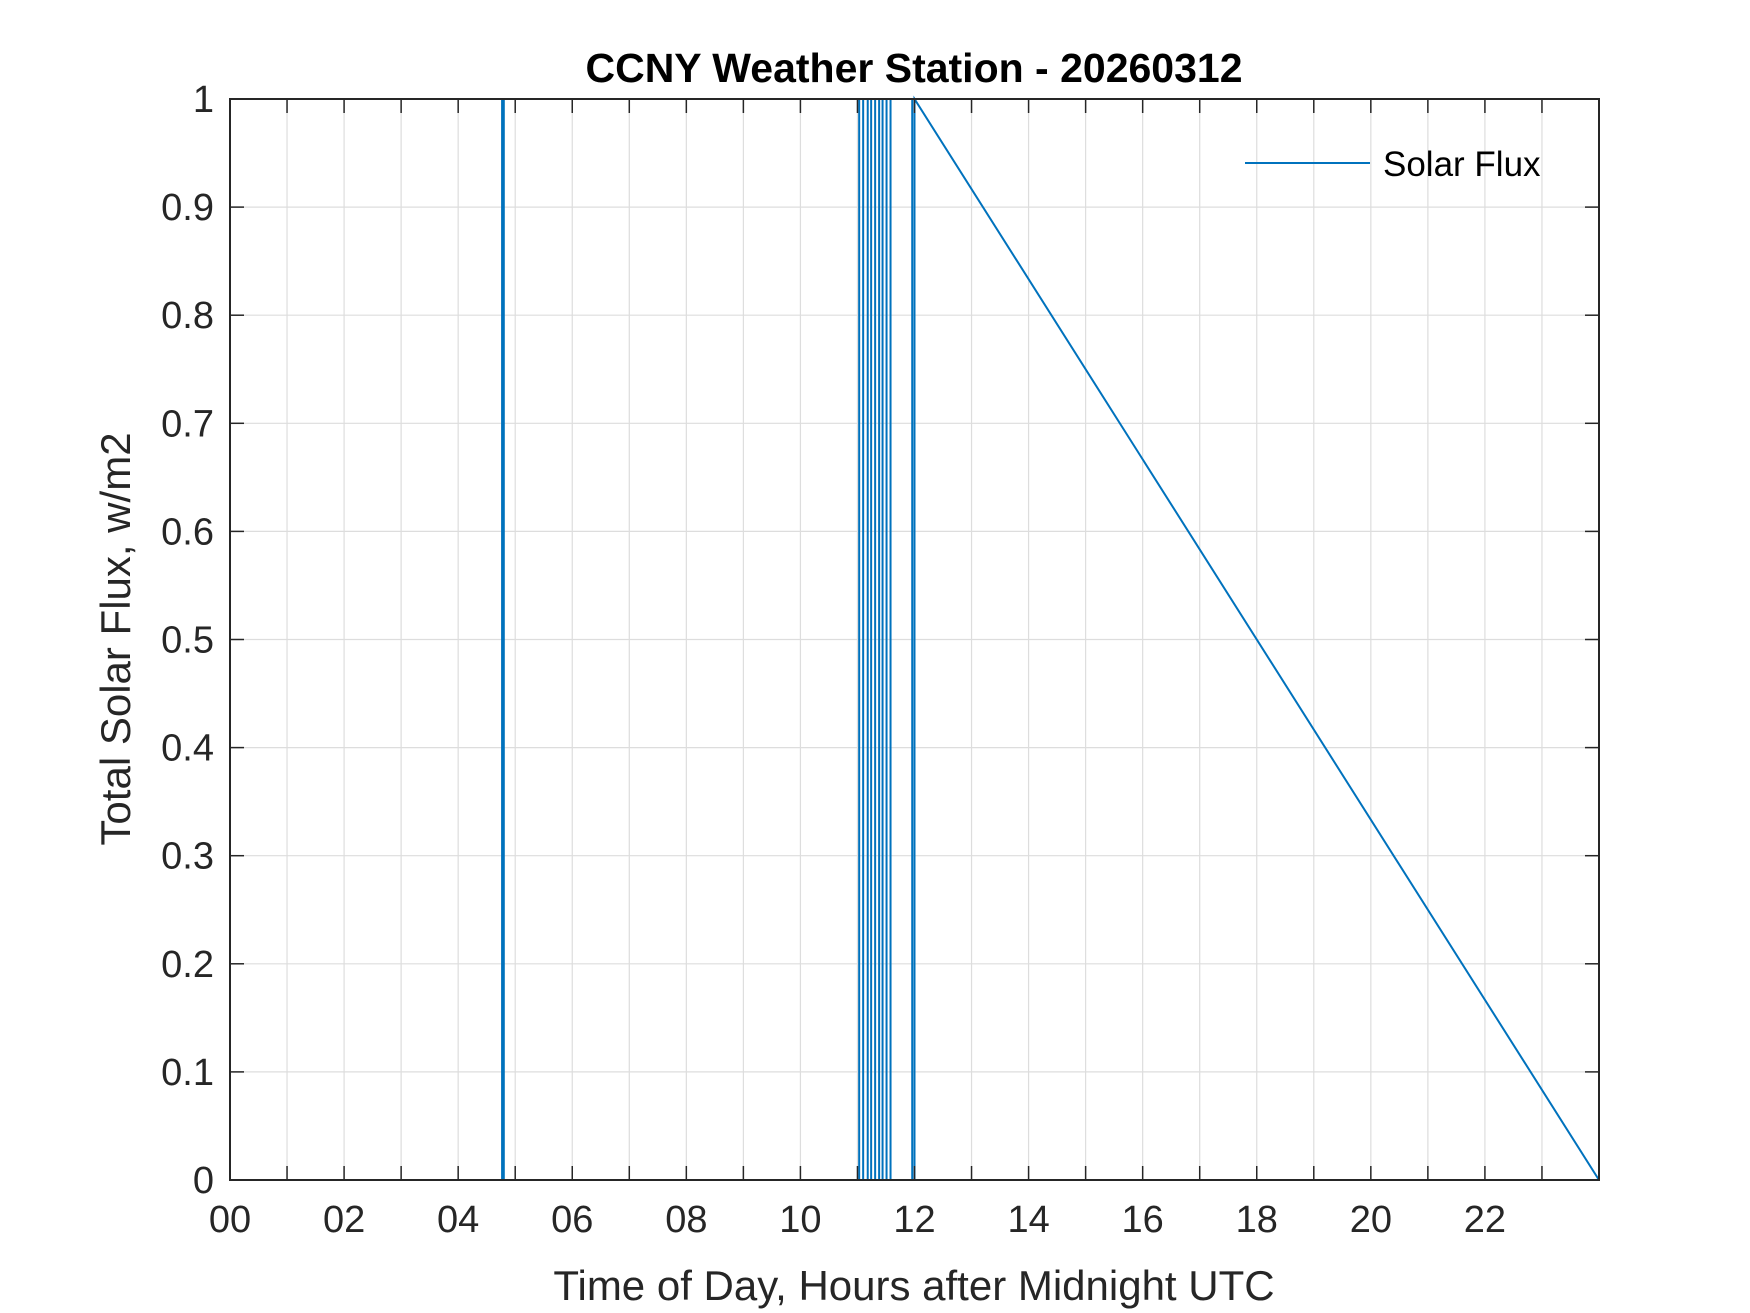 The image size is (1750, 1313). Describe the element at coordinates (572, 1220) in the screenshot. I see `x-tick-label: 06` at that location.